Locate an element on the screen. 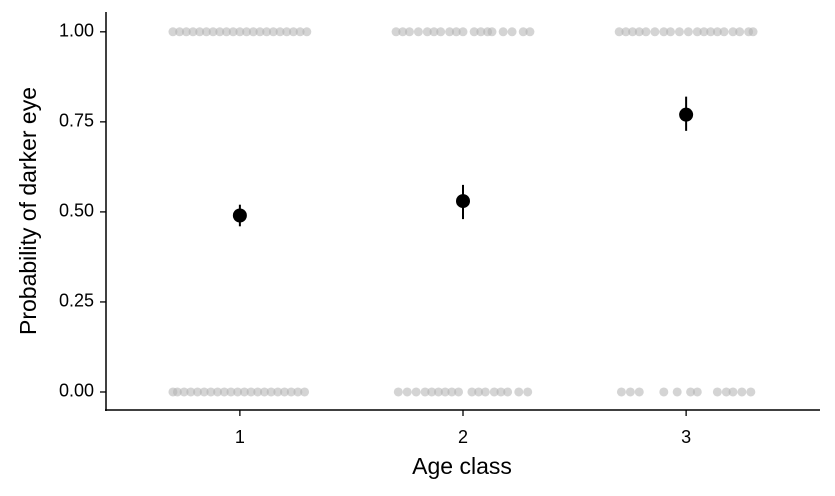  y-tick-label: 0.25 is located at coordinates (76, 301).